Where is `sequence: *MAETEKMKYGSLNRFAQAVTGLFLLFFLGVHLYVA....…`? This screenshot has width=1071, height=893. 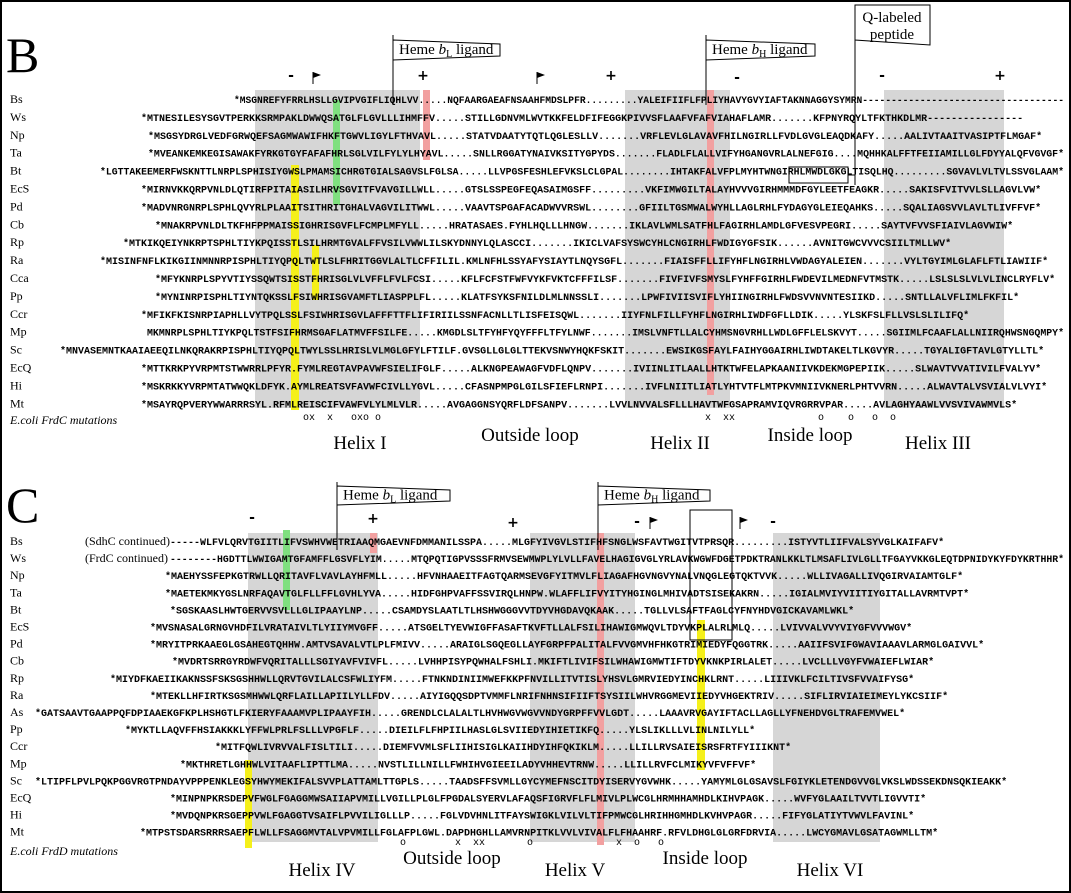 sequence: *MAETEKMKYGSLNRFAQAVTGLFLLFFLGVHLYVA....… is located at coordinates (567, 594).